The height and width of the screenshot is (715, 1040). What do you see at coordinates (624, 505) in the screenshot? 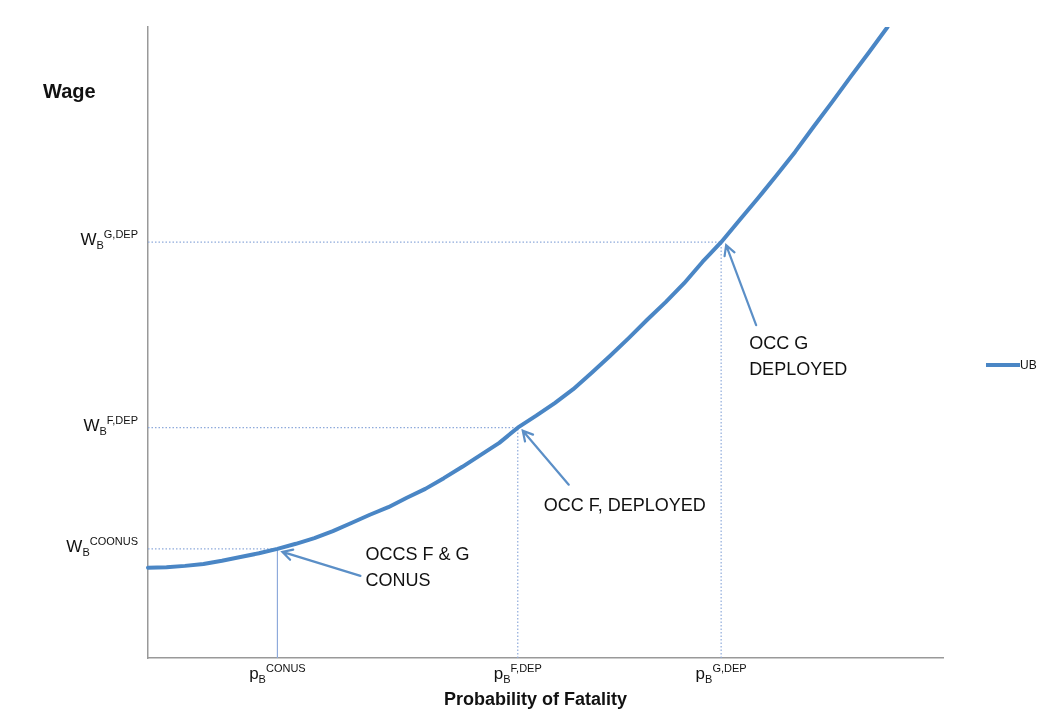
I see `annotation: OCC F, DEPLOYED` at bounding box center [624, 505].